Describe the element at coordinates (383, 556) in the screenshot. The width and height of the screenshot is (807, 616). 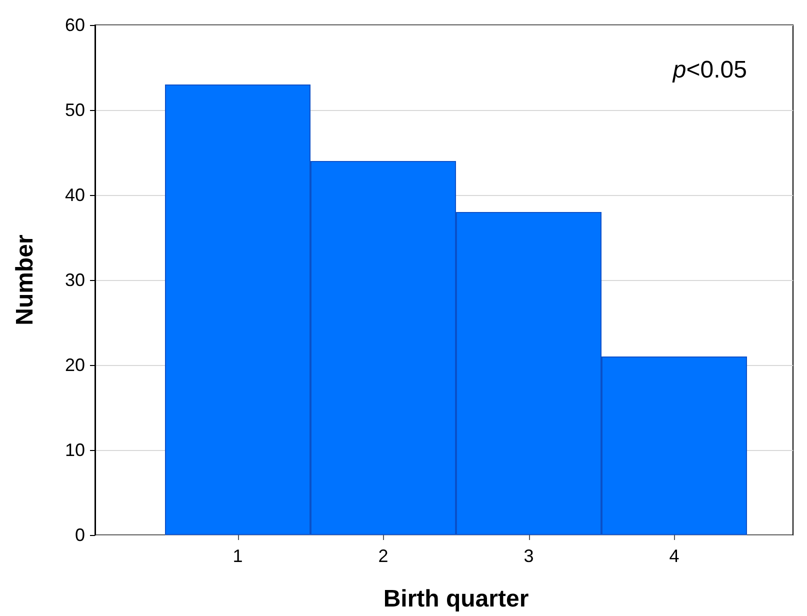
I see `x-tick-label: 2` at that location.